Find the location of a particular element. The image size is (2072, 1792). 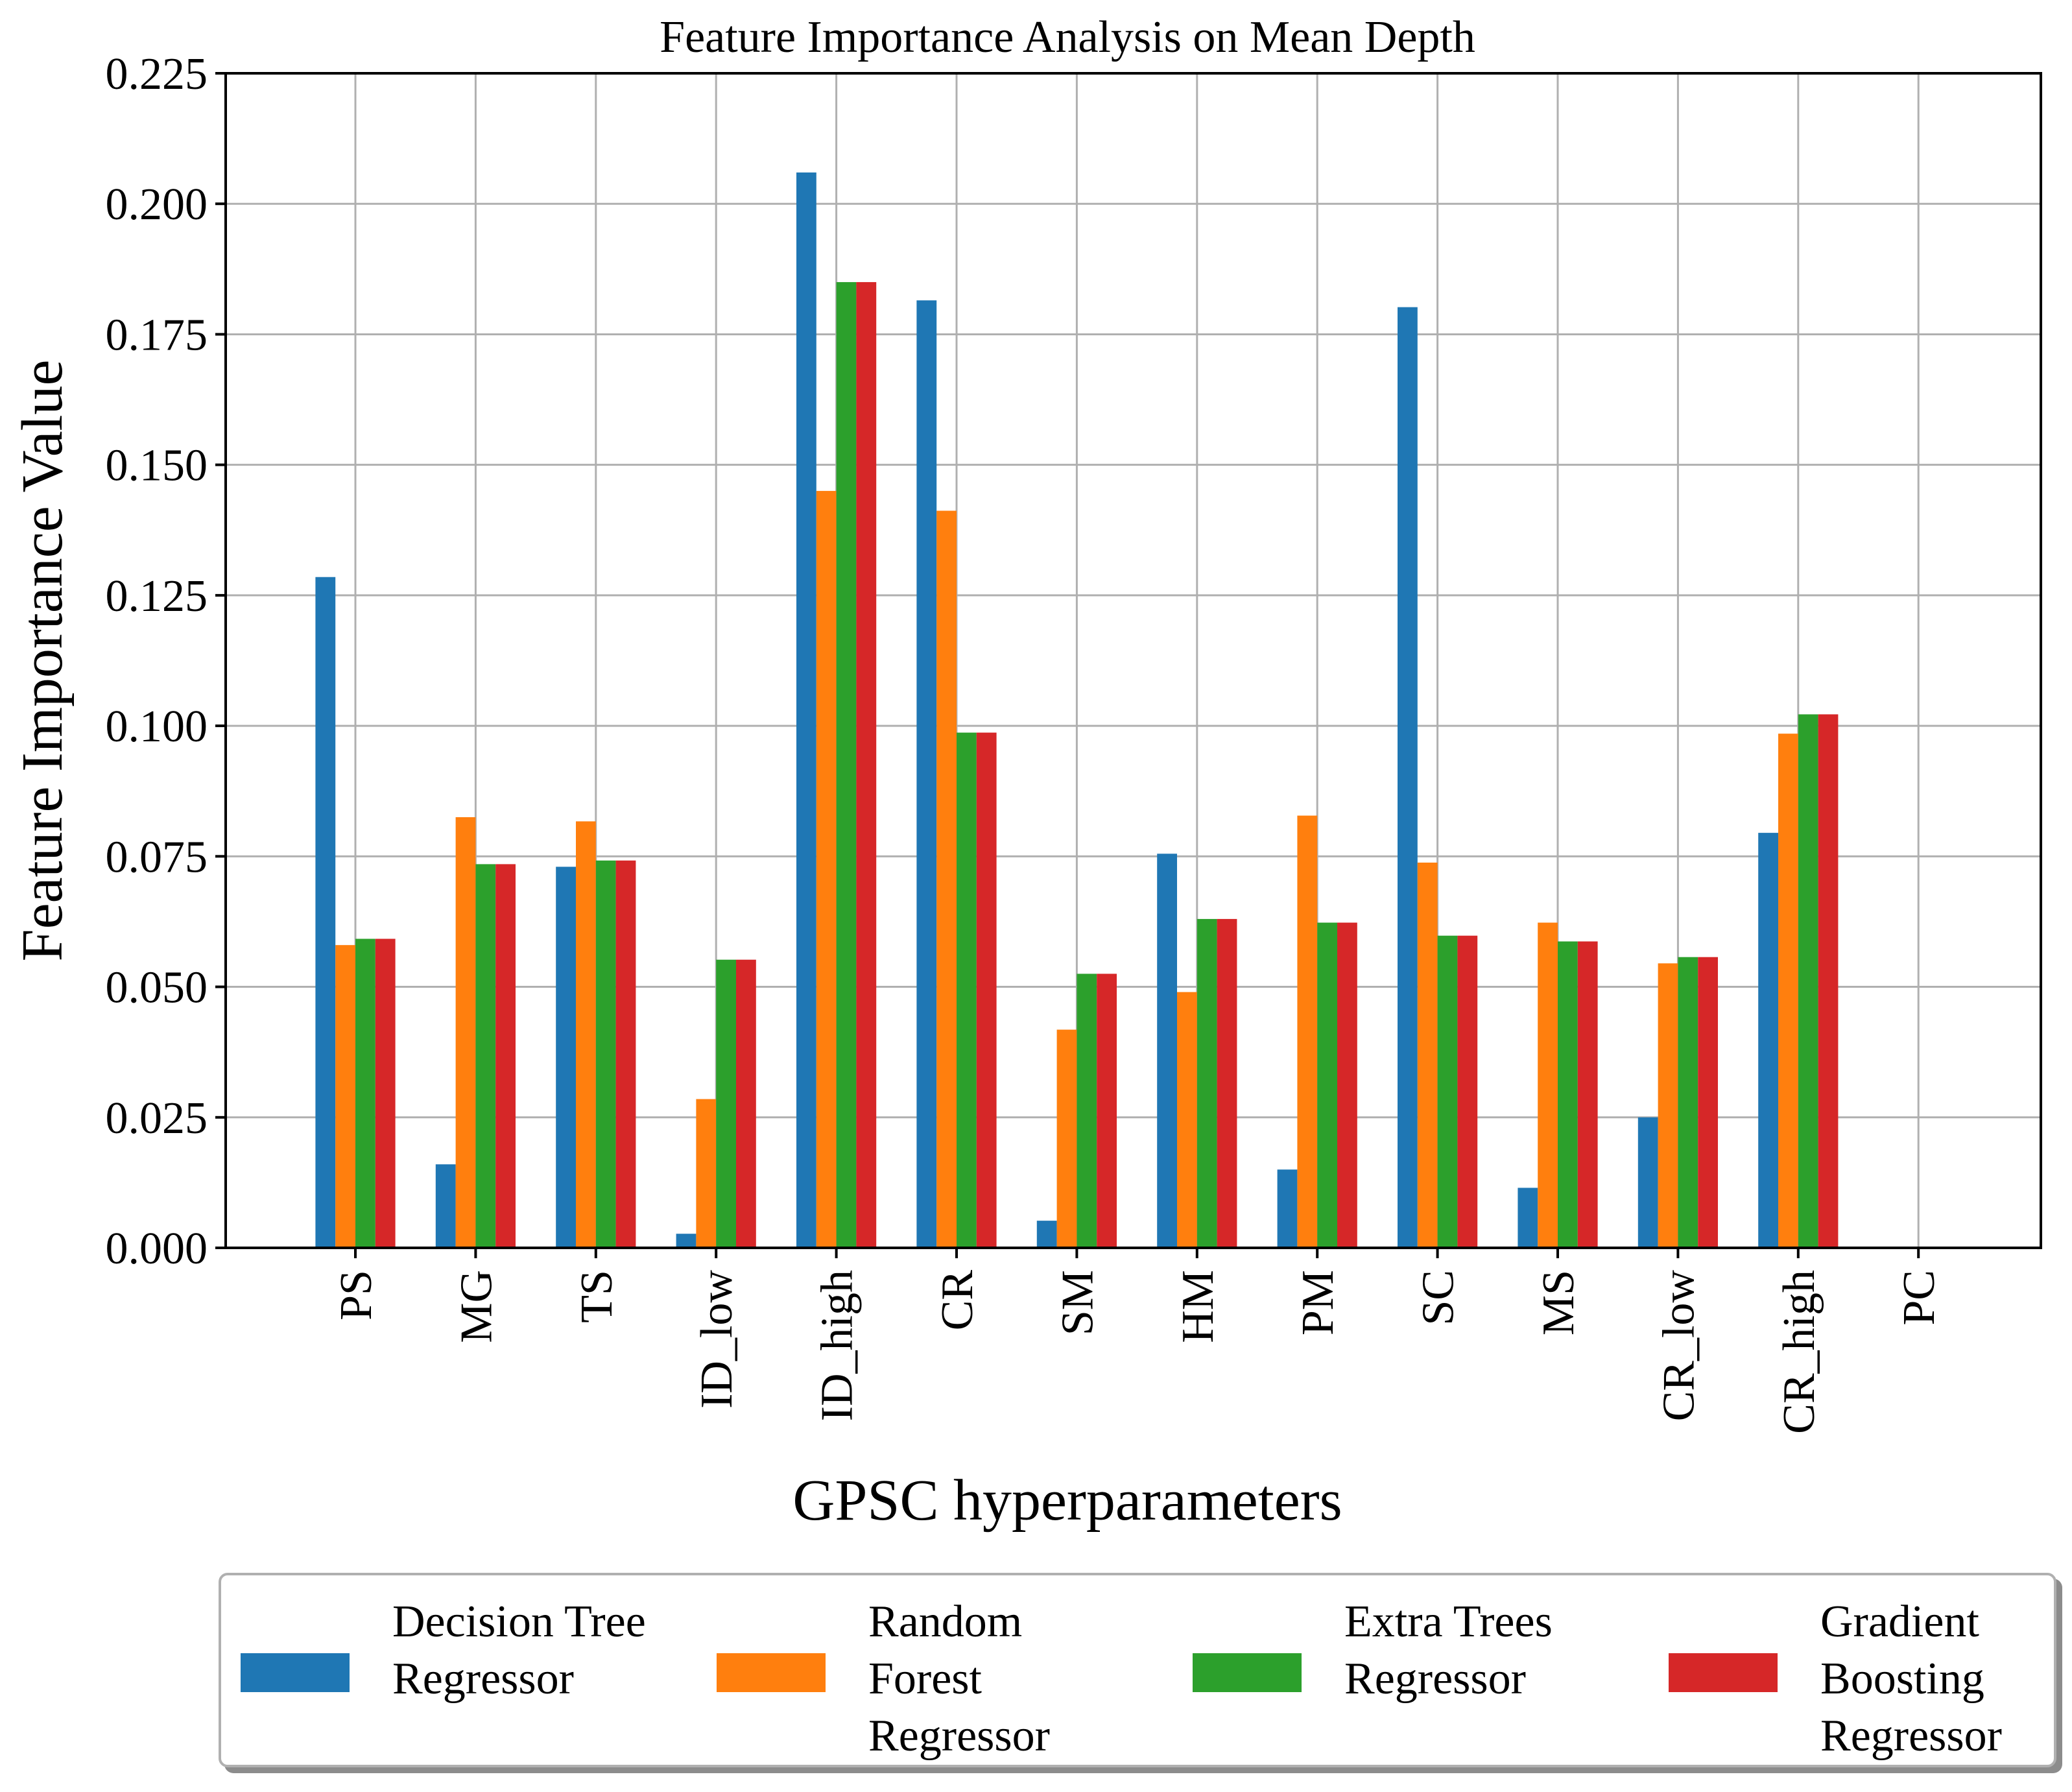

y-tick-label: 0.025 is located at coordinates (157, 1118).